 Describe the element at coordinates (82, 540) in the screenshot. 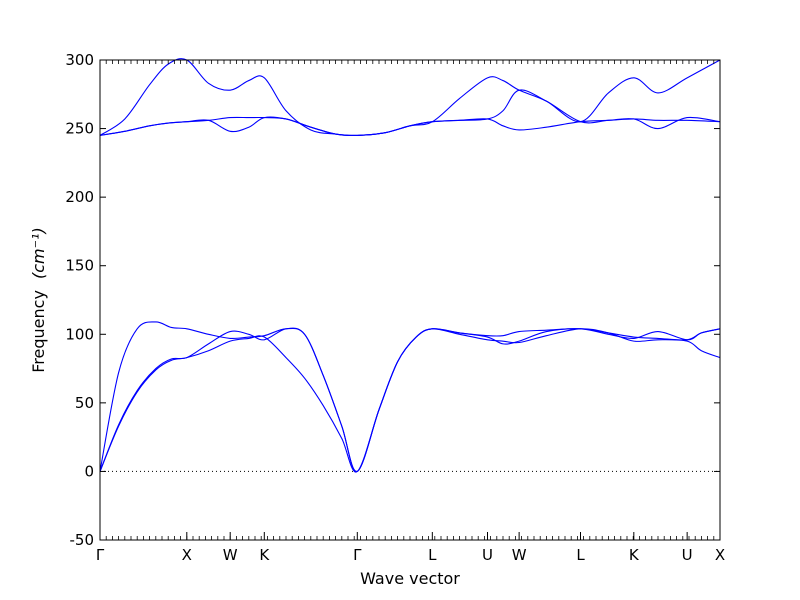

I see `y-tick-label: -50` at that location.